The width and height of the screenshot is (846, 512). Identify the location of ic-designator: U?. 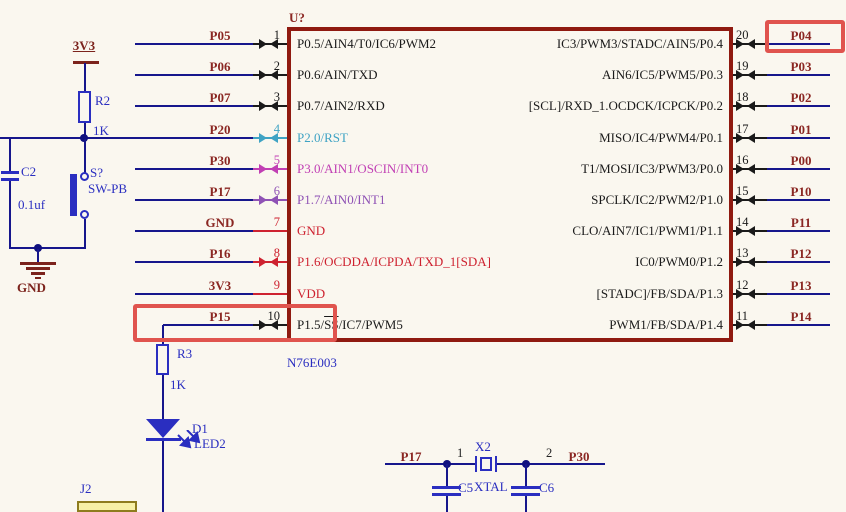
(297, 17).